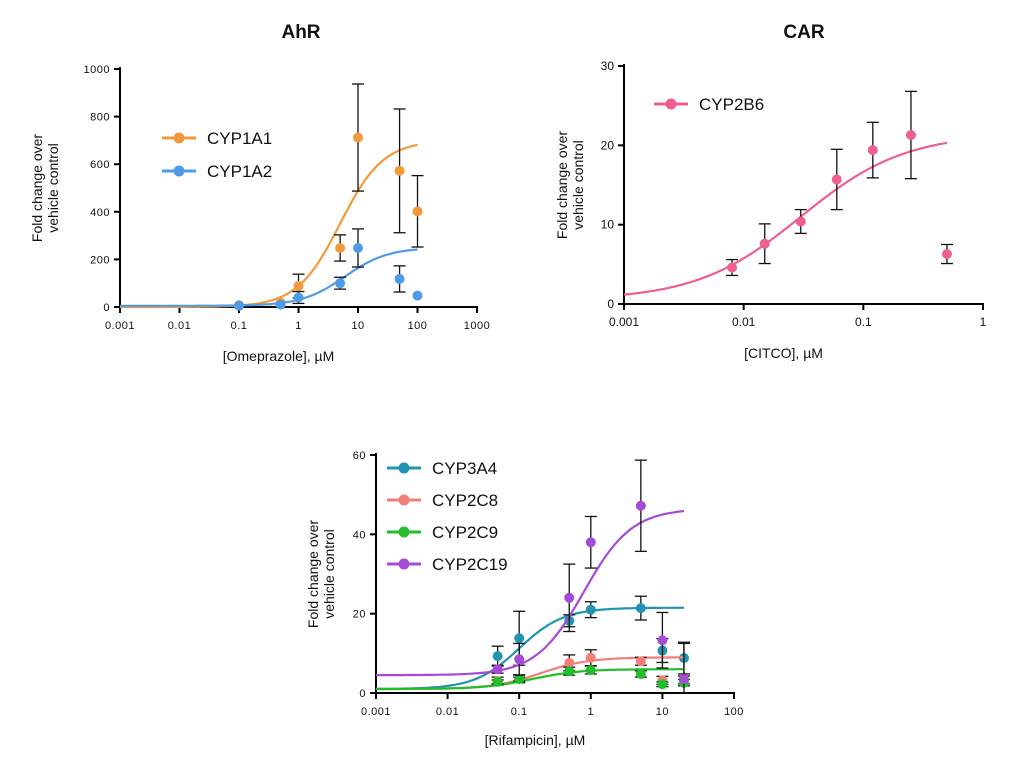 Image resolution: width=1019 pixels, height=766 pixels. I want to click on legend-label: CYP2C19, so click(470, 564).